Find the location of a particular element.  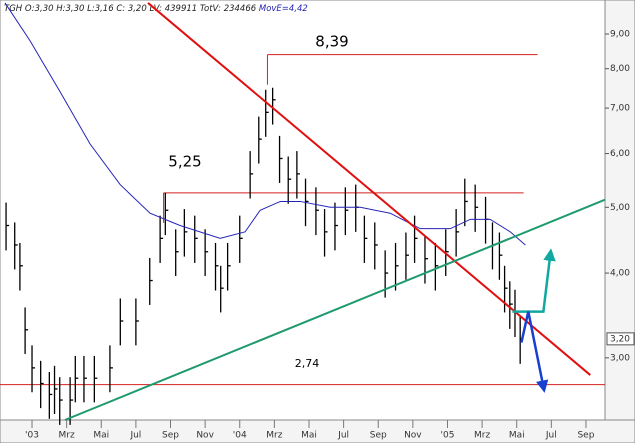

level-label: 5,25 is located at coordinates (184, 162).